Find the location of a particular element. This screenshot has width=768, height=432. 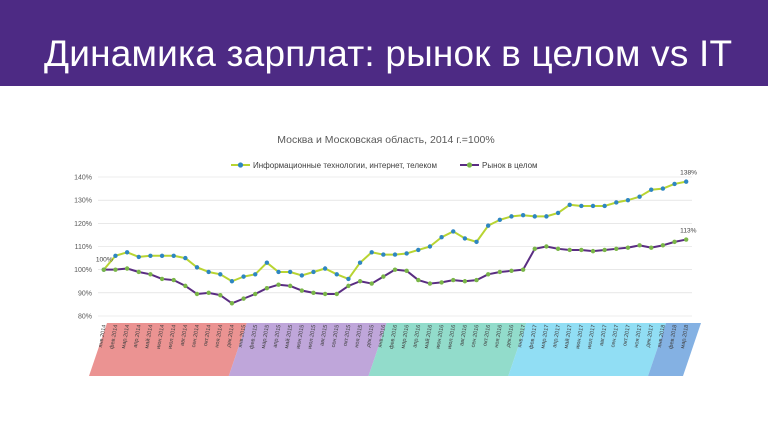

x-tick-label: июн.2017 is located at coordinates (580, 336).